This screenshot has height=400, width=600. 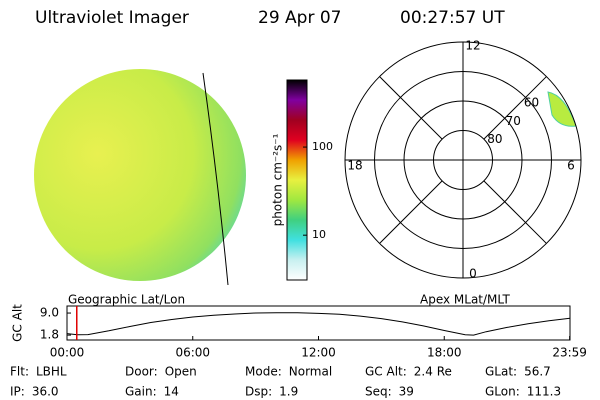 I want to click on status-label: Mode:, so click(x=263, y=372).